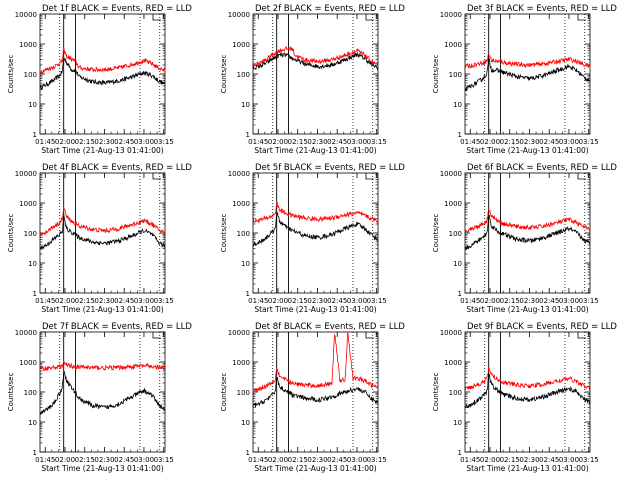 Image resolution: width=640 pixels, height=480 pixels. Describe the element at coordinates (542, 9) in the screenshot. I see `chart-title: Det 3f BLACK = Events, RED = LLD` at that location.